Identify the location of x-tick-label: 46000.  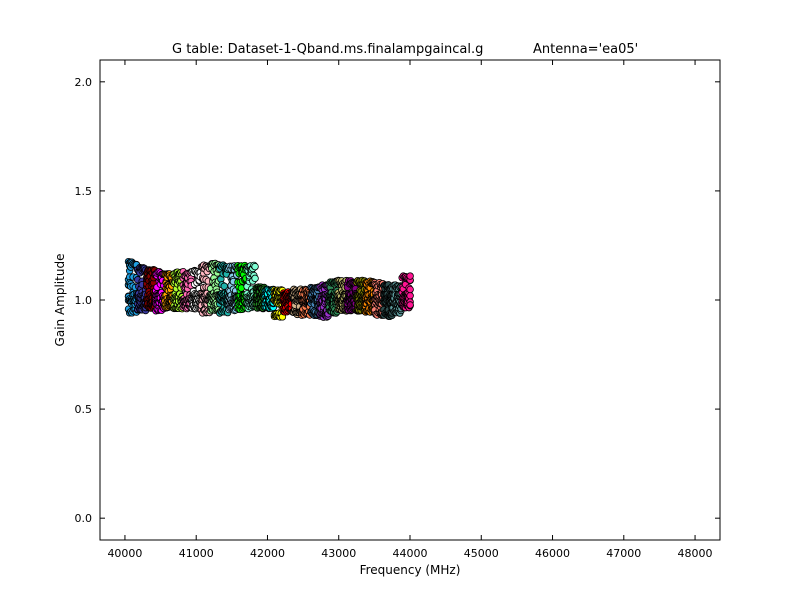
(552, 553).